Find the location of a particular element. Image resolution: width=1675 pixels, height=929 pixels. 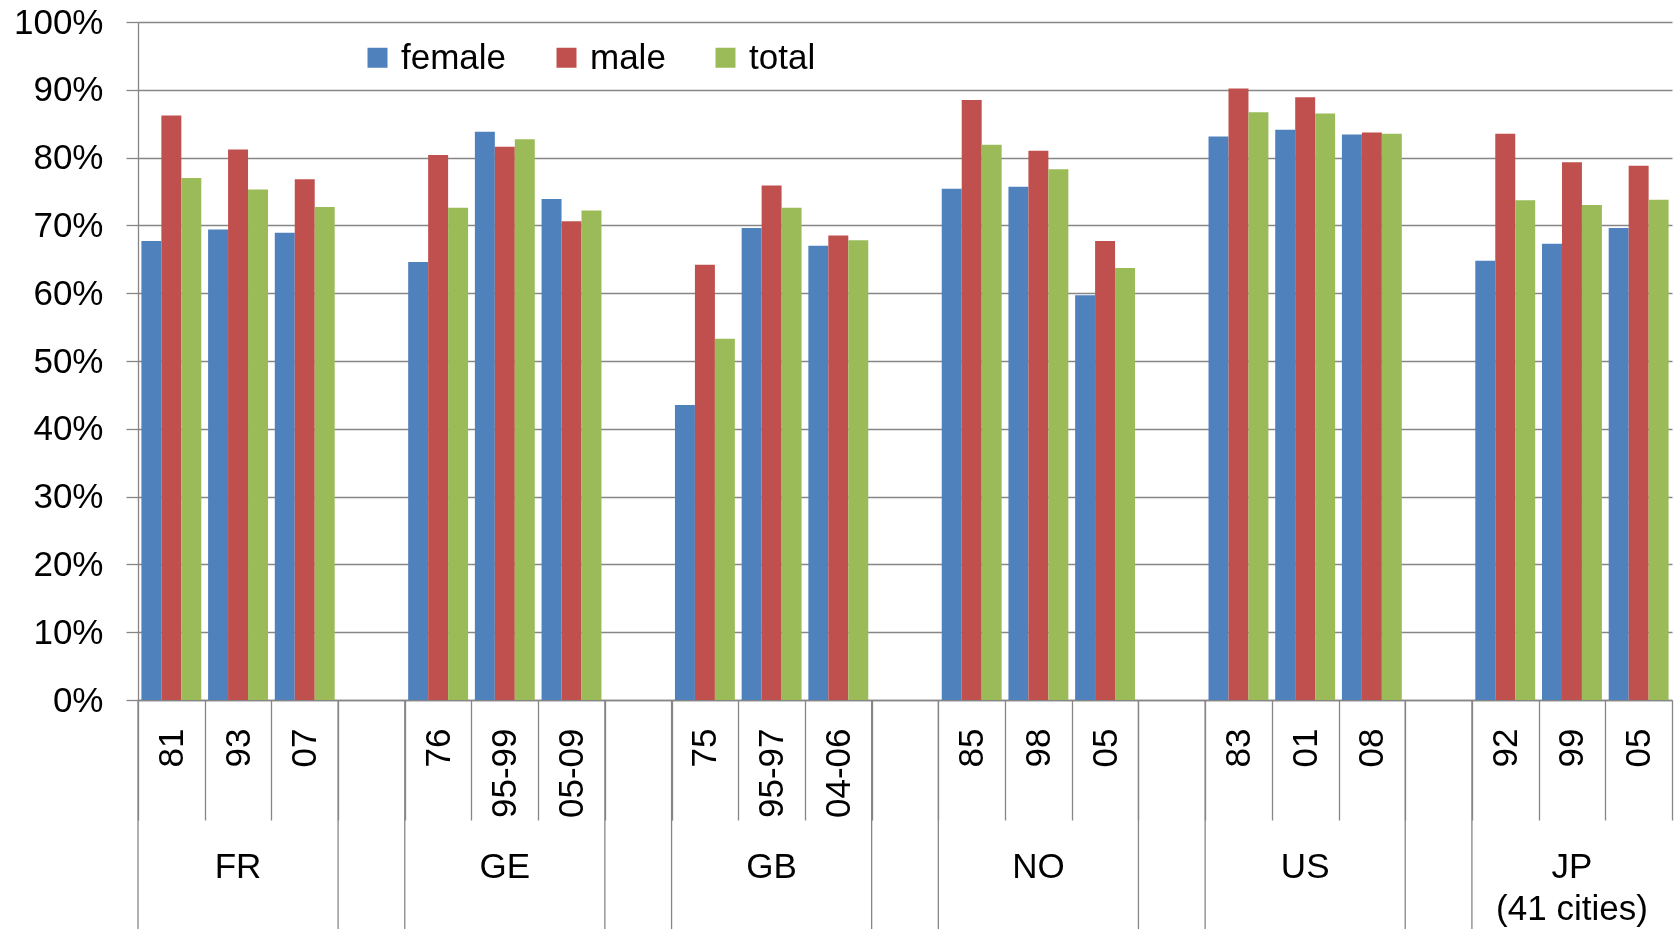

text: JP (41 cities) is located at coordinates (1572, 886).